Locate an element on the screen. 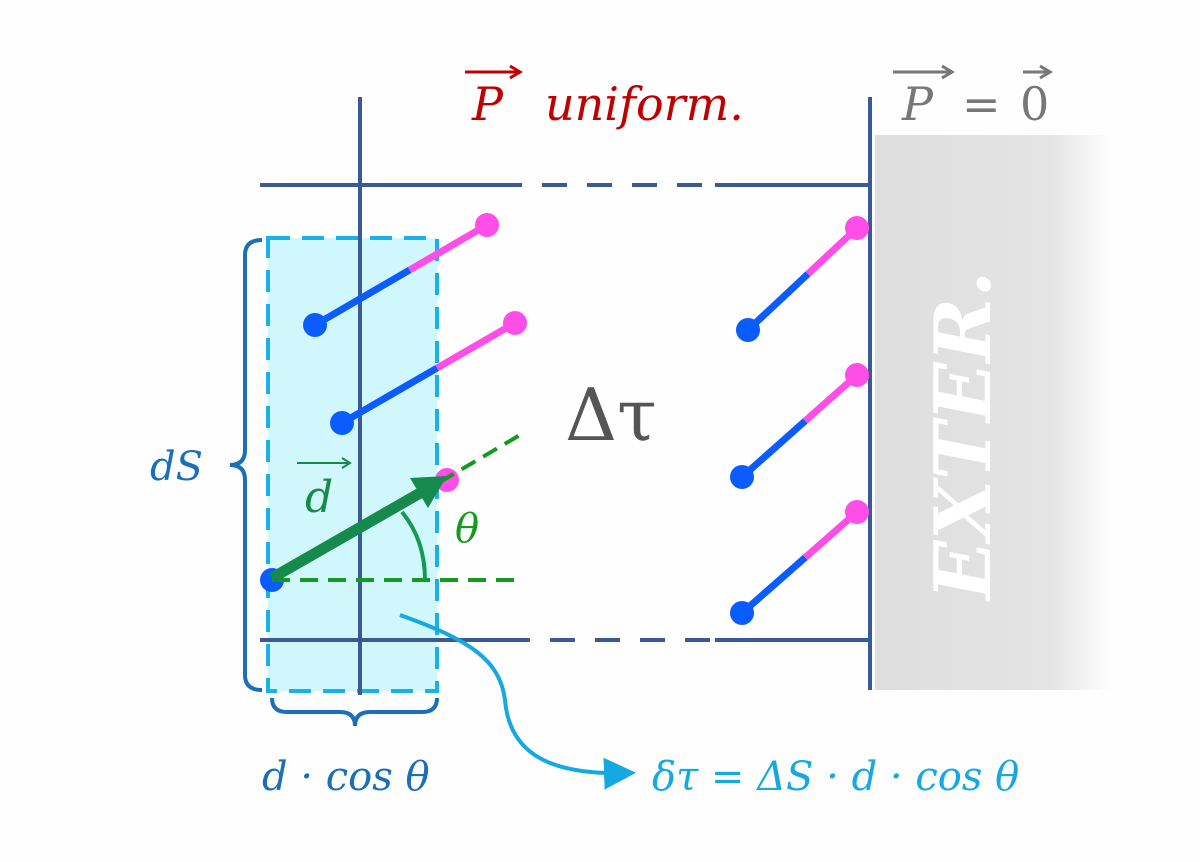 The image size is (1200, 862). formula: δτ = ΔS · d · cos θ is located at coordinates (835, 777).